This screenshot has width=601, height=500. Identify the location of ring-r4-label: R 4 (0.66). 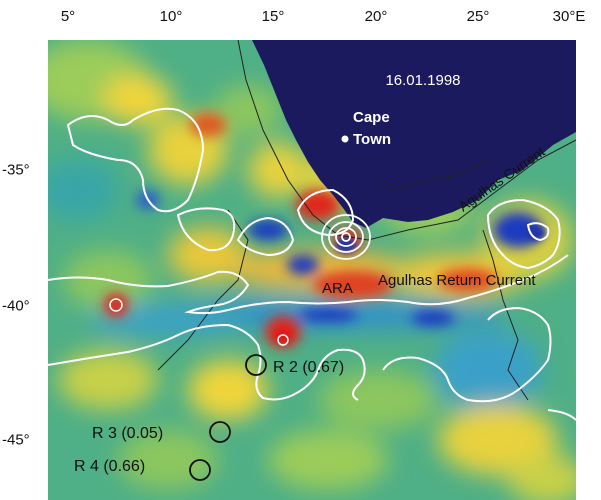
(109, 466).